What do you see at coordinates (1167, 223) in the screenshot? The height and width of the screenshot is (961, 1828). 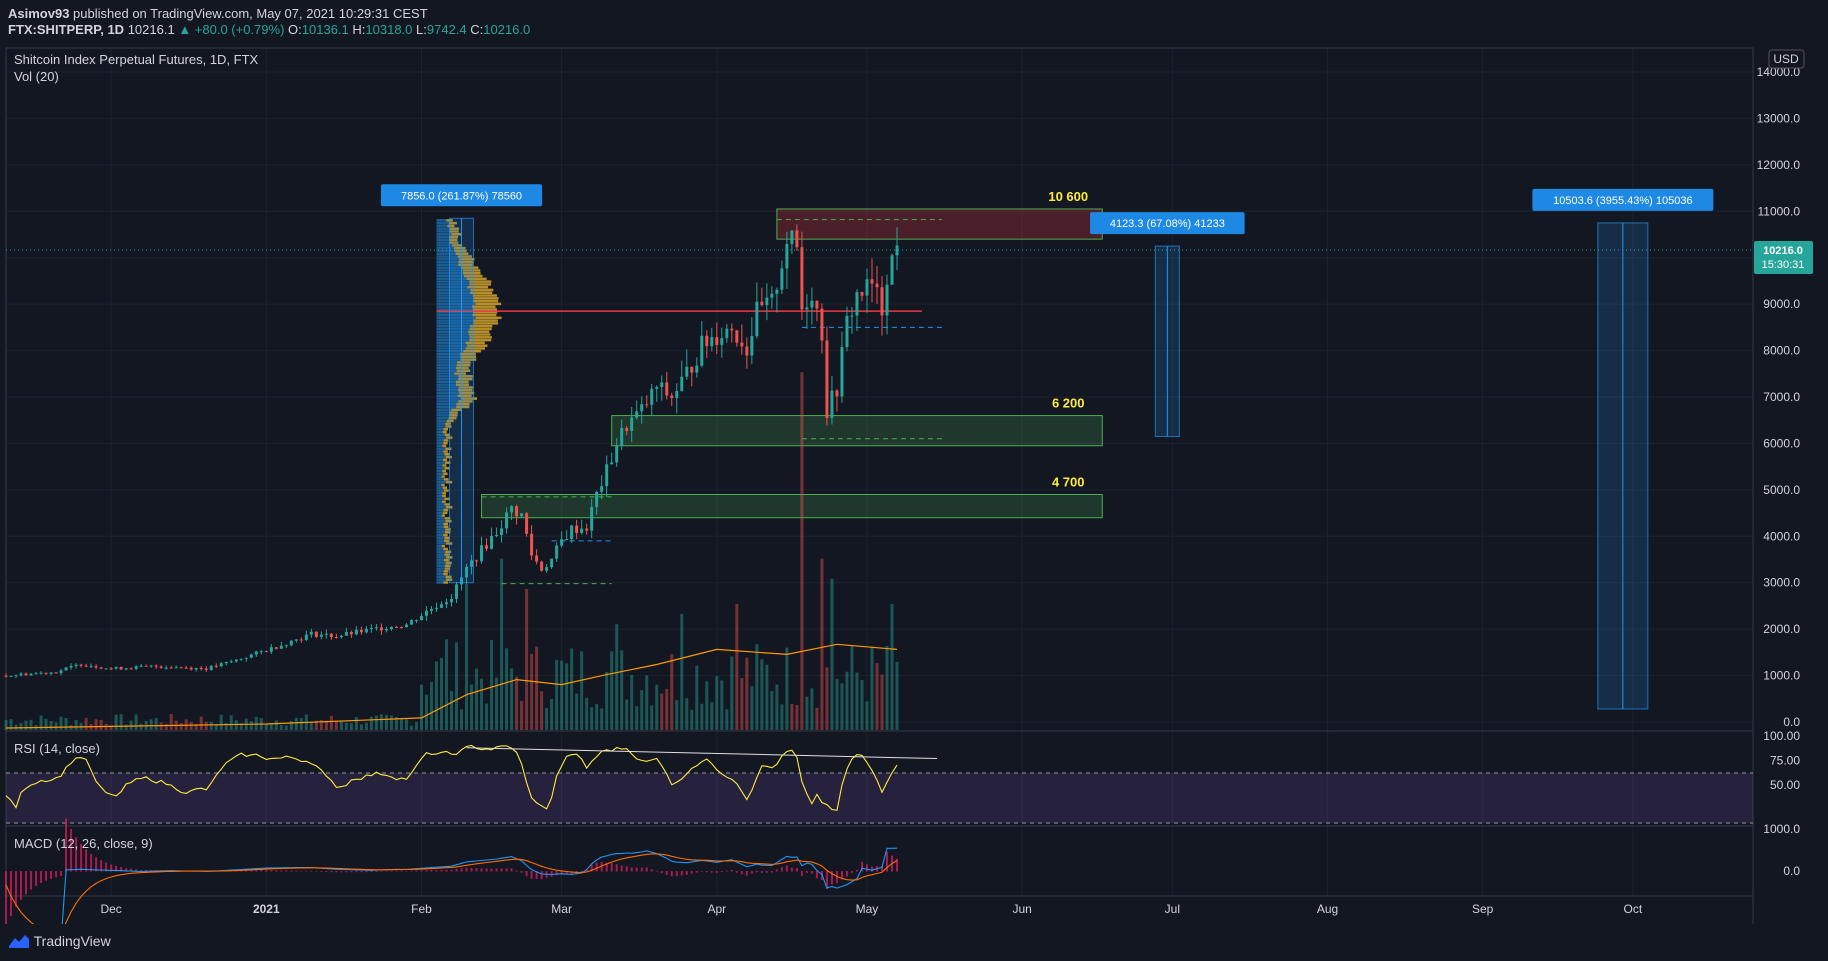 I see `measure-label-bg` at bounding box center [1167, 223].